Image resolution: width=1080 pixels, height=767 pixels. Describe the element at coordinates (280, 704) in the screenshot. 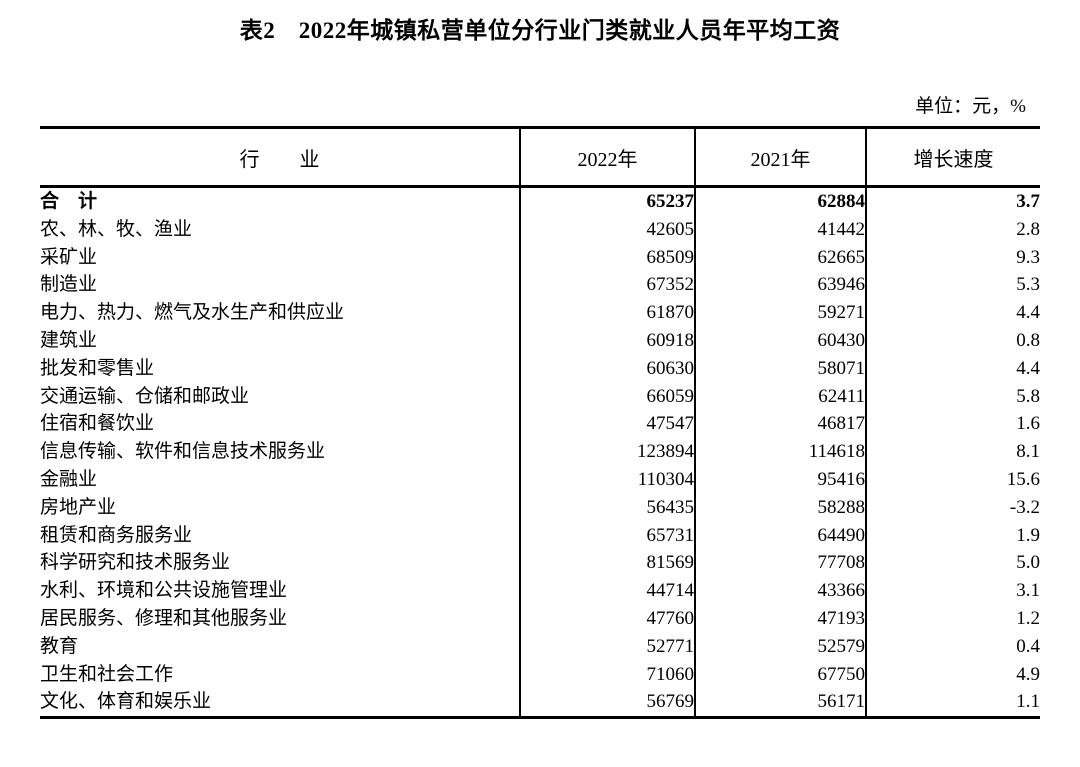

I see `industry-cell: 文化、体育和娱乐业` at that location.